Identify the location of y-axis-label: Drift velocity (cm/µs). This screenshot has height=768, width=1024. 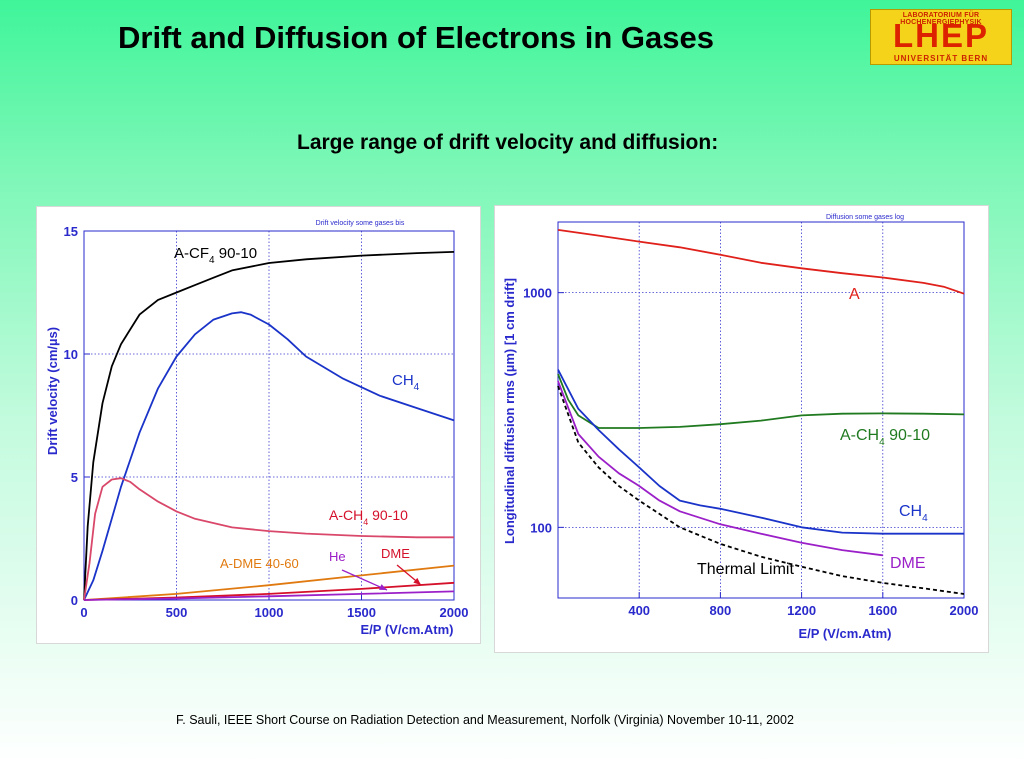
(52, 391).